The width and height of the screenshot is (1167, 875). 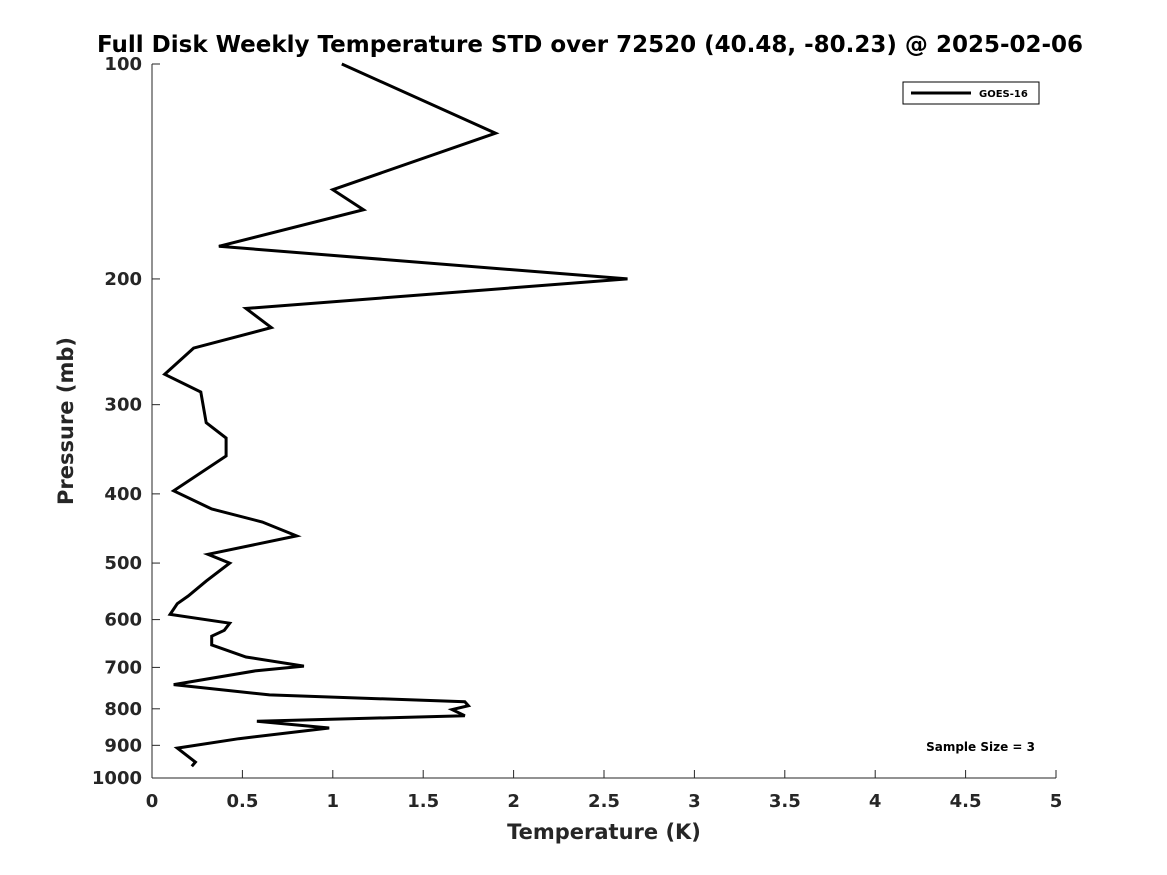 What do you see at coordinates (513, 801) in the screenshot?
I see `x-tick-label: 2` at bounding box center [513, 801].